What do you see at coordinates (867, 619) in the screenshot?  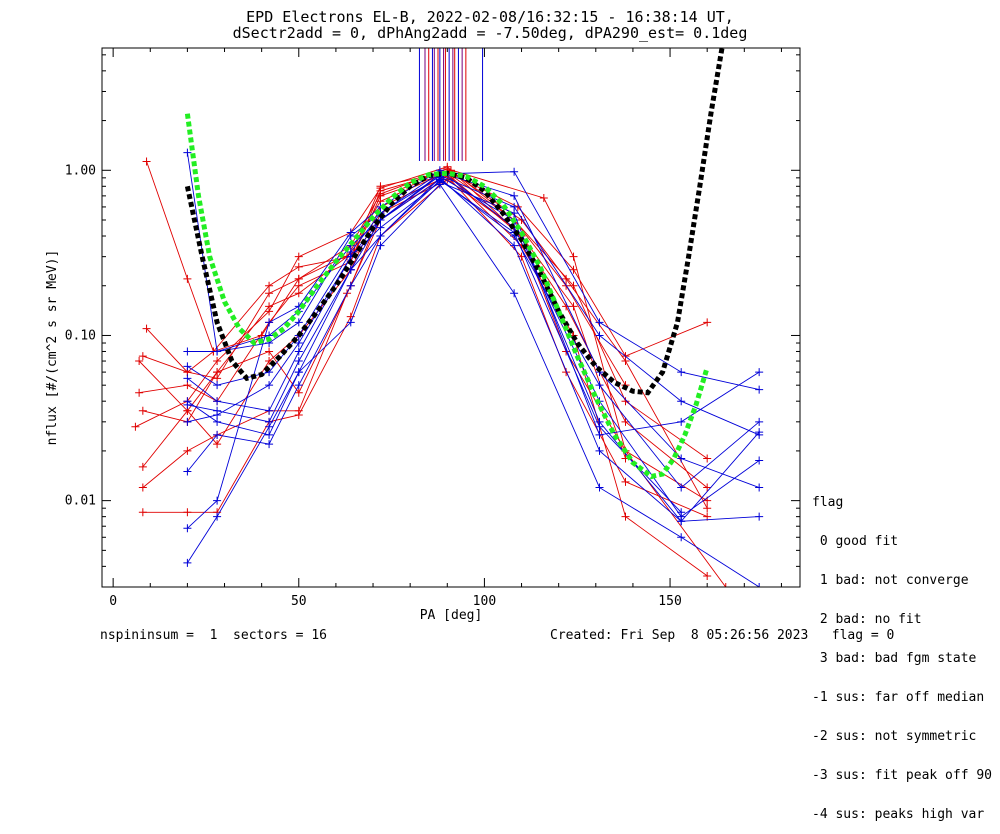 I see `legend-item-no-fit: 2 bad: no fit` at bounding box center [867, 619].